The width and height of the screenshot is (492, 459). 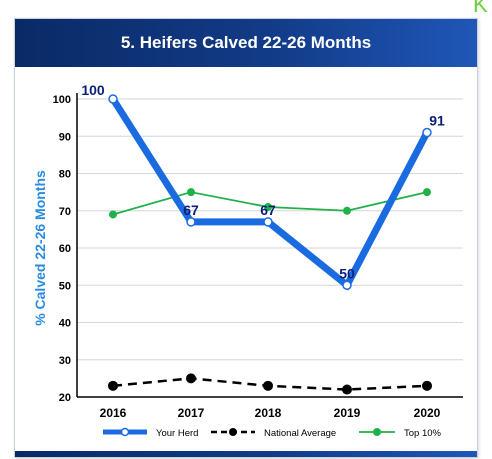 I want to click on x-tick-label: 2016, so click(x=113, y=413).